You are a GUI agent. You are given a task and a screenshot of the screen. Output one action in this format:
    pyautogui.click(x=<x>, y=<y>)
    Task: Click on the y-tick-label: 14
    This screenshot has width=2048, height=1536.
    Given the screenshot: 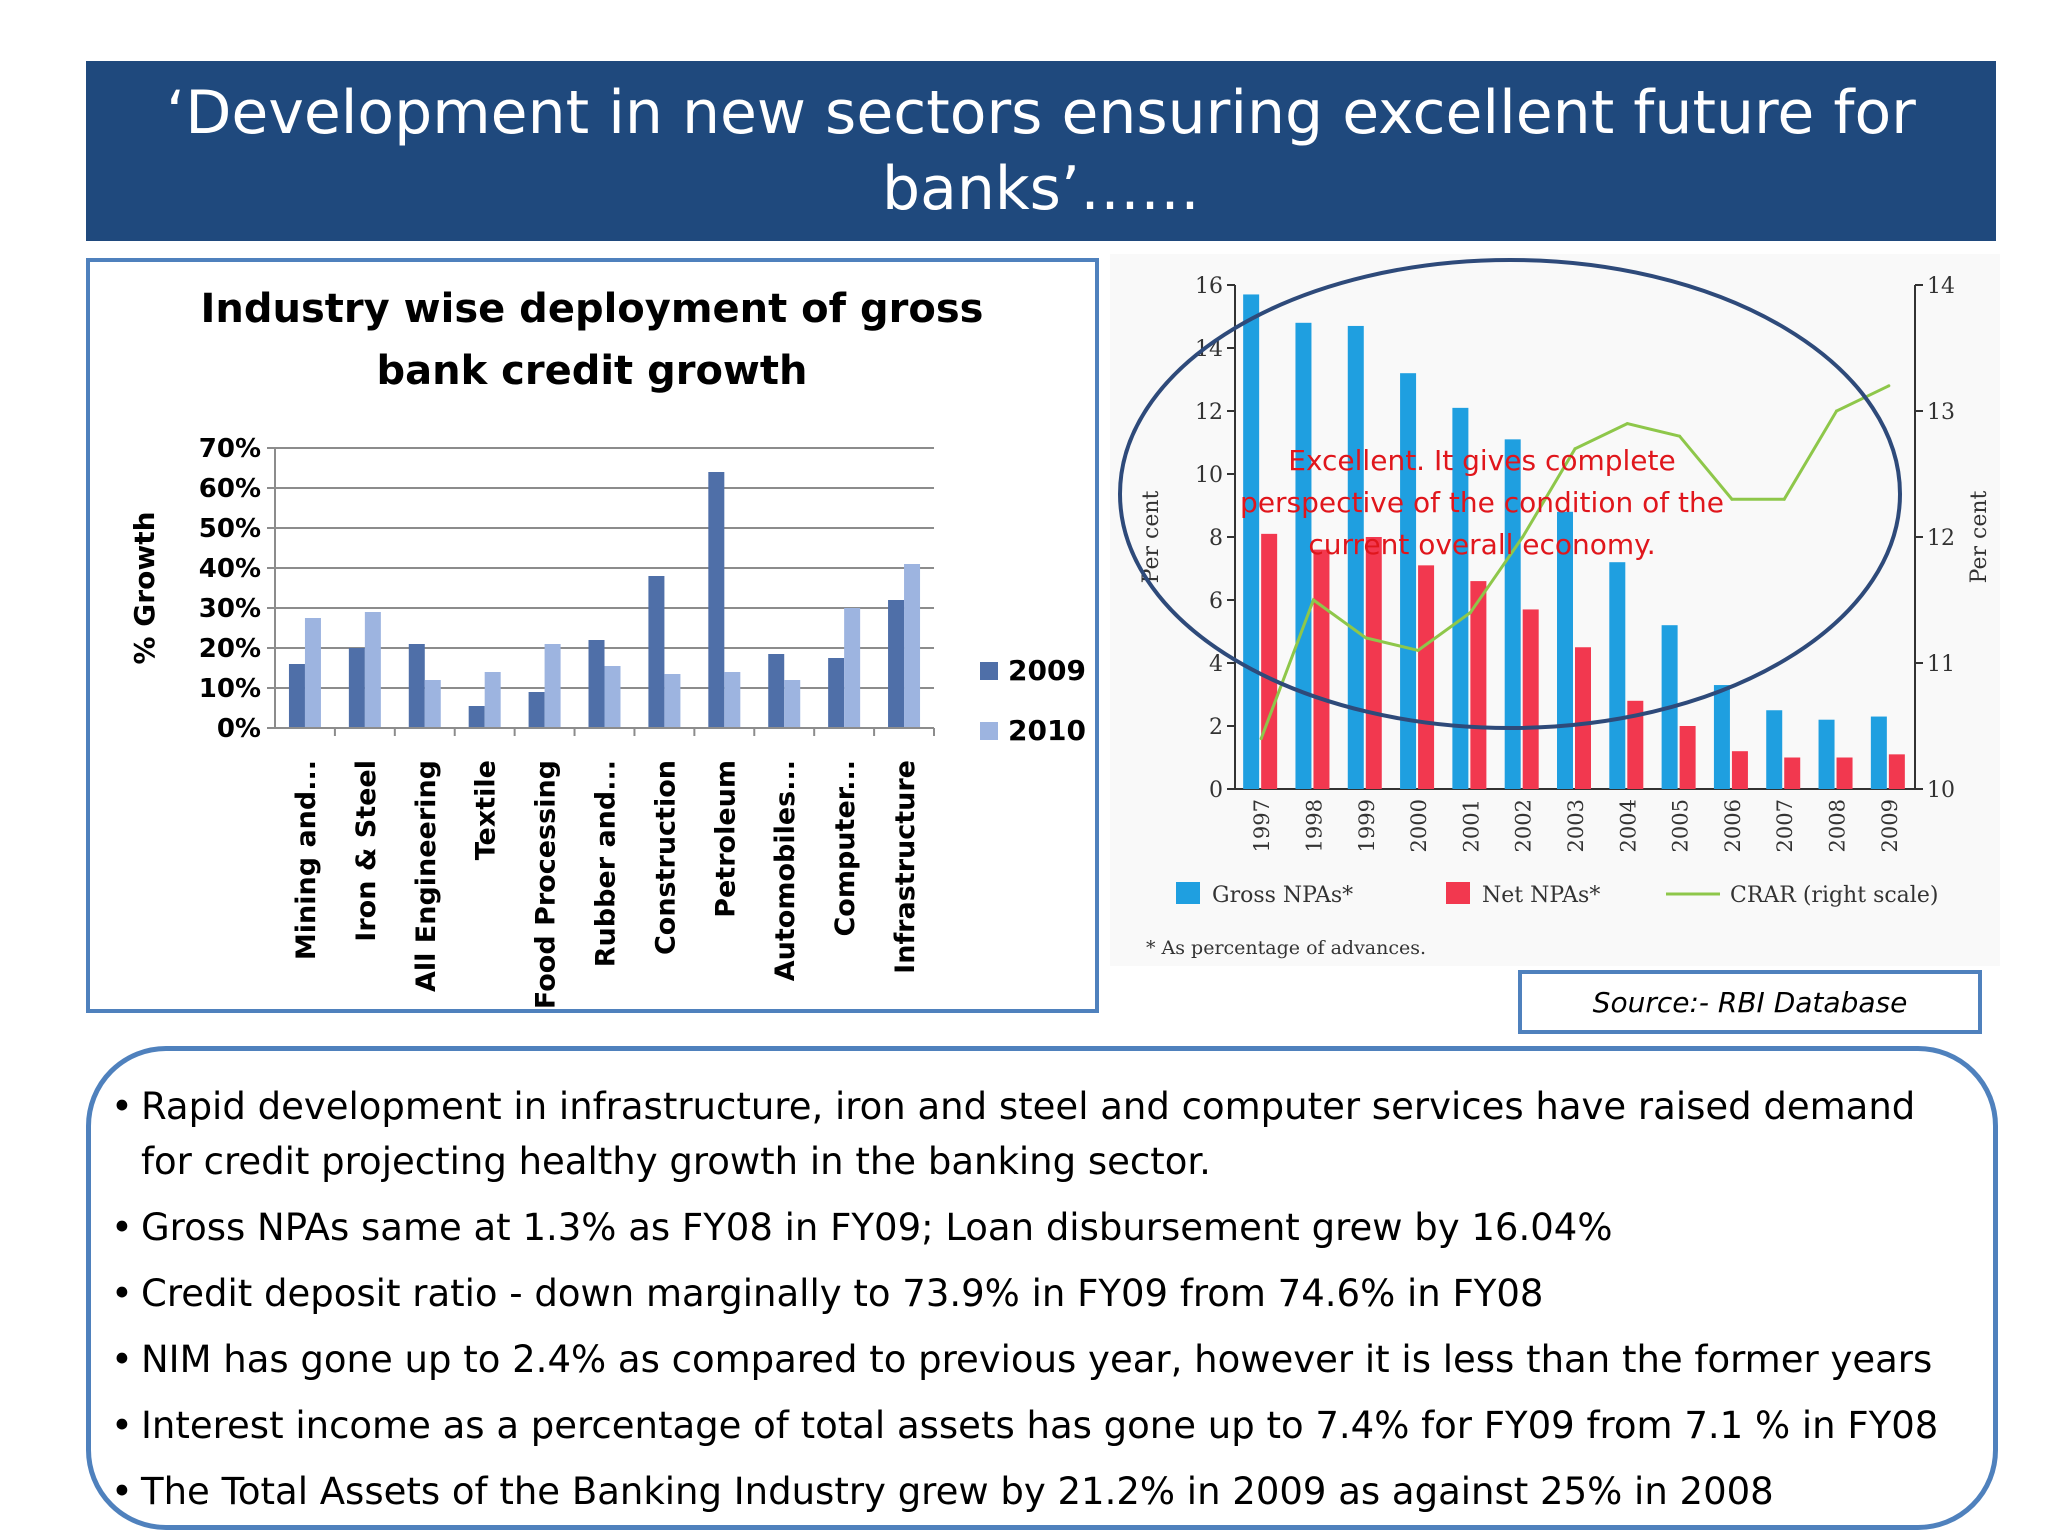 What is the action you would take?
    pyautogui.click(x=1209, y=349)
    